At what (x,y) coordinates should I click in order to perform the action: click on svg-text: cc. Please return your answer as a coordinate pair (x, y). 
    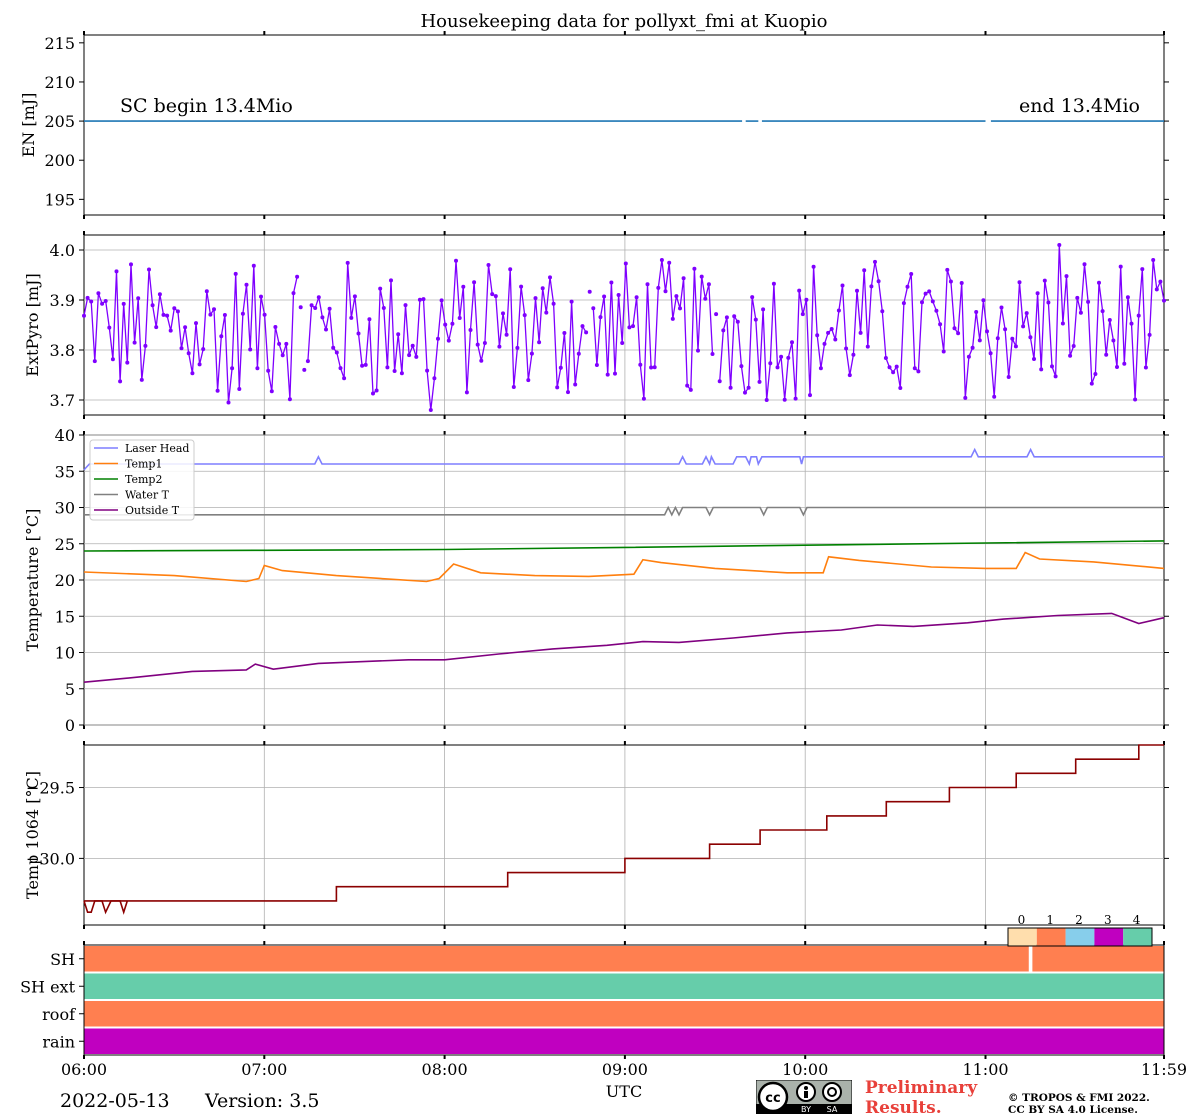
    Looking at the image, I should click on (772, 1098).